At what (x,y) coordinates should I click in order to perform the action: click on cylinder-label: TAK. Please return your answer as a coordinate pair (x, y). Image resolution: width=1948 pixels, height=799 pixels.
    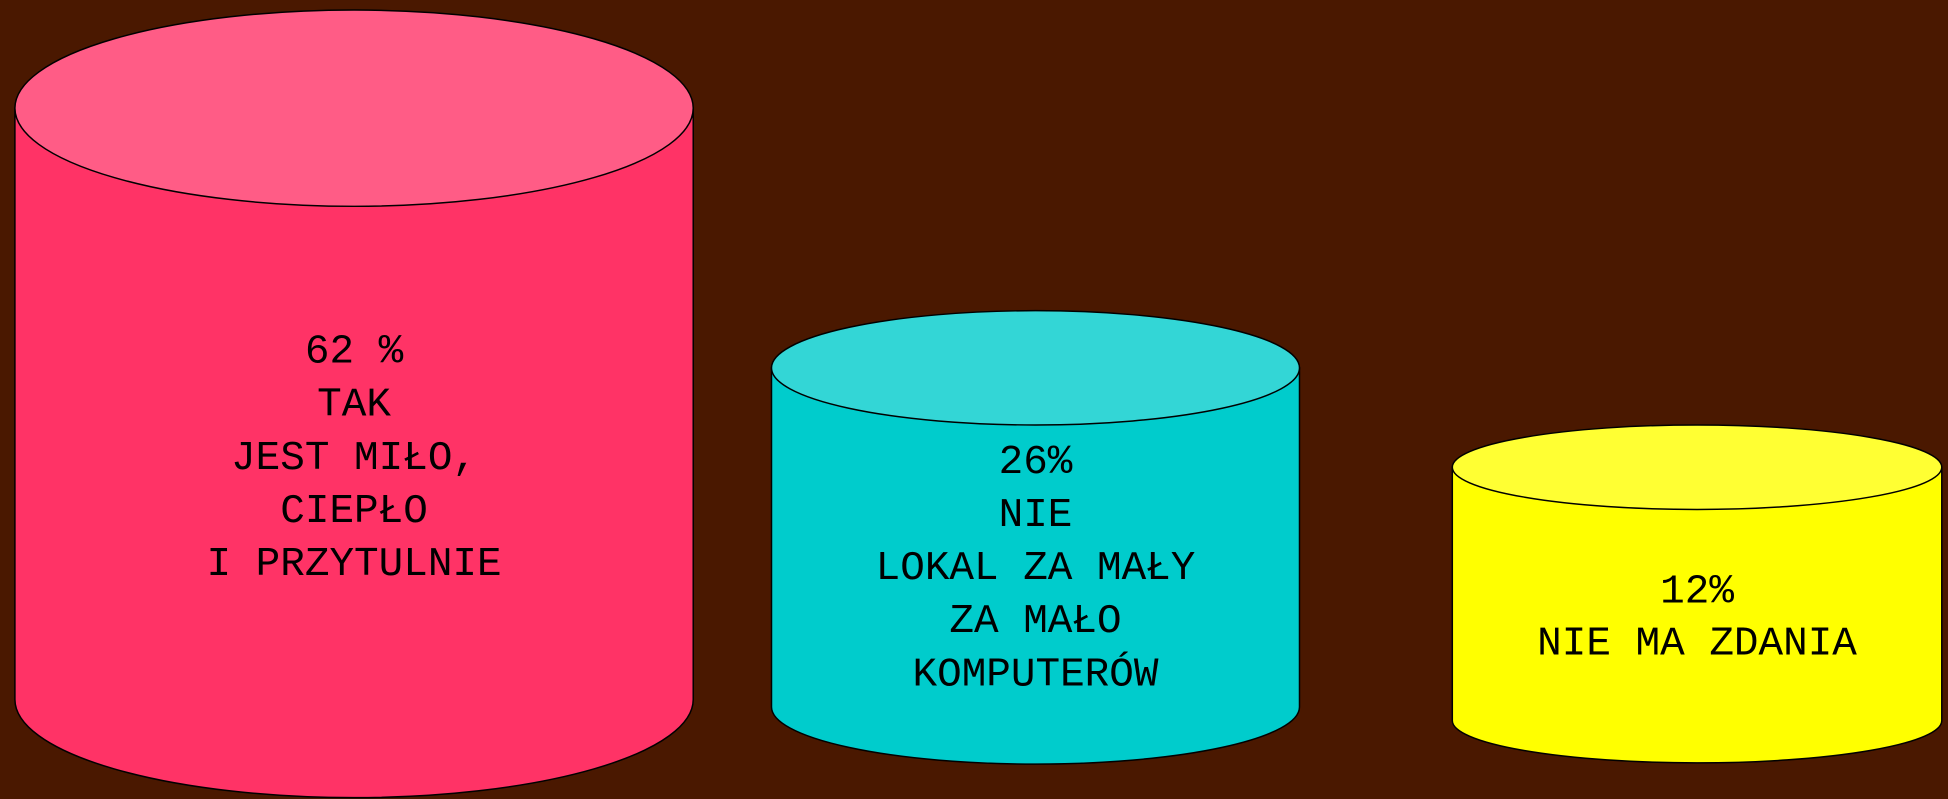
    Looking at the image, I should click on (354, 406).